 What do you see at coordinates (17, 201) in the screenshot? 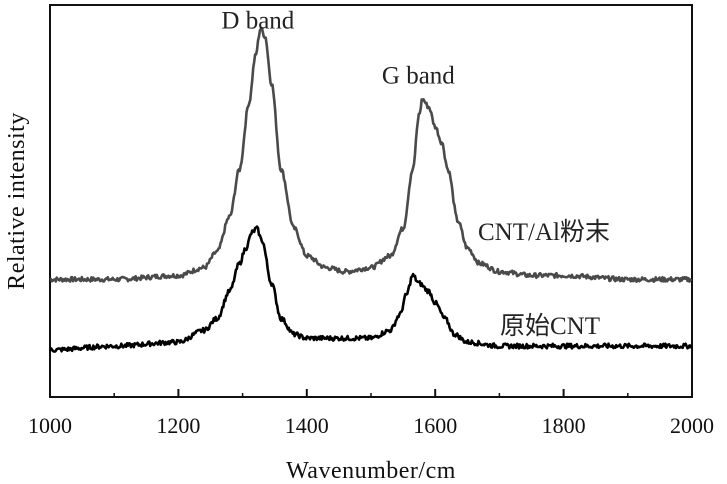
I see `y-axis-title: Relative intensity` at bounding box center [17, 201].